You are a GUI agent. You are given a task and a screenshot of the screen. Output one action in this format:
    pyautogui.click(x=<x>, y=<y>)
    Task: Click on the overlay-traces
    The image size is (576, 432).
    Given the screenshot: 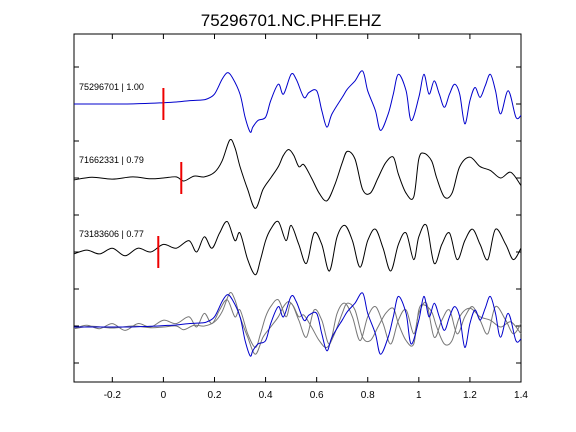 What is the action you would take?
    pyautogui.click(x=297, y=324)
    